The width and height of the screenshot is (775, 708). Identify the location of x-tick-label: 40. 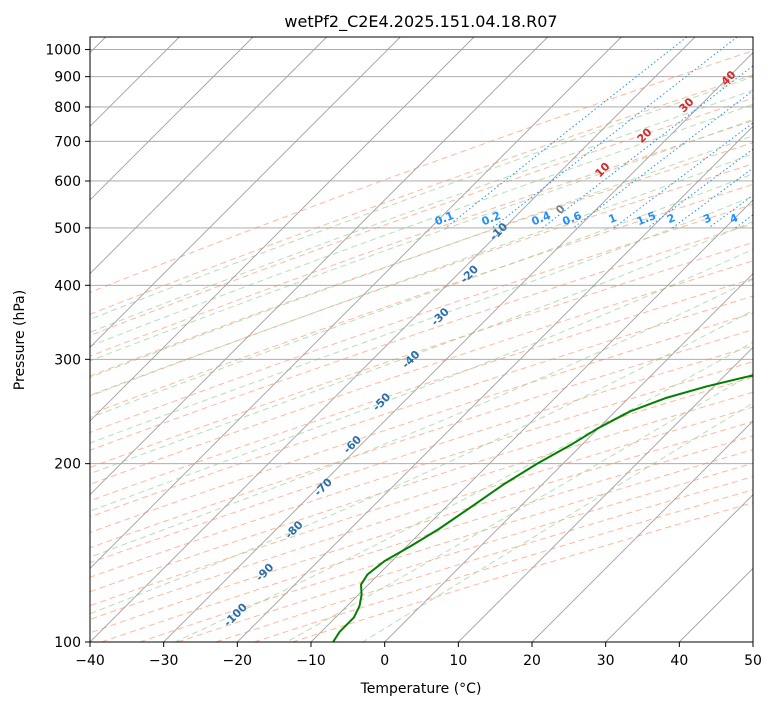
(679, 661).